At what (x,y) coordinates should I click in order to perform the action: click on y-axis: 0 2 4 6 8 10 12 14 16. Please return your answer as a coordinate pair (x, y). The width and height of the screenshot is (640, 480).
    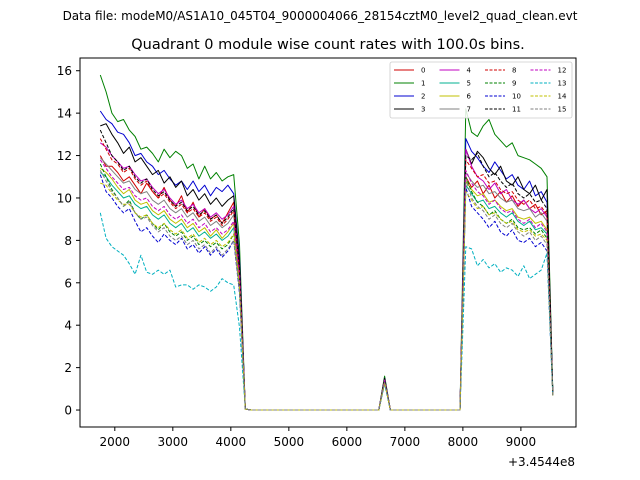
    Looking at the image, I should click on (68, 241).